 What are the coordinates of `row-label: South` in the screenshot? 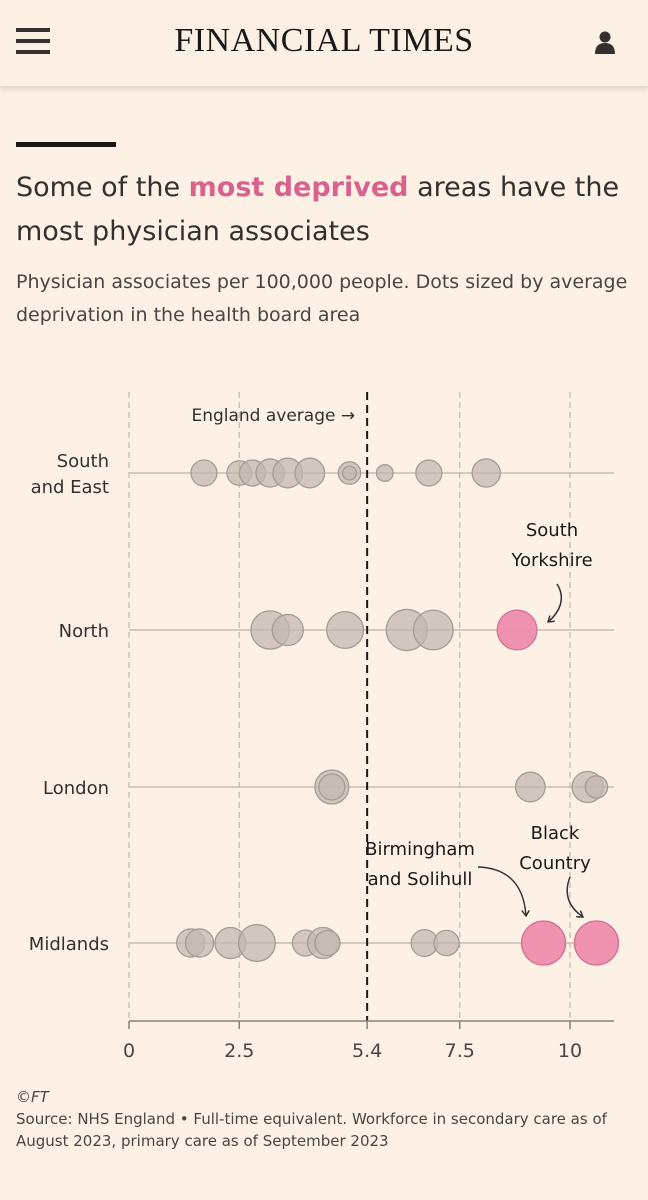 It's located at (83, 461).